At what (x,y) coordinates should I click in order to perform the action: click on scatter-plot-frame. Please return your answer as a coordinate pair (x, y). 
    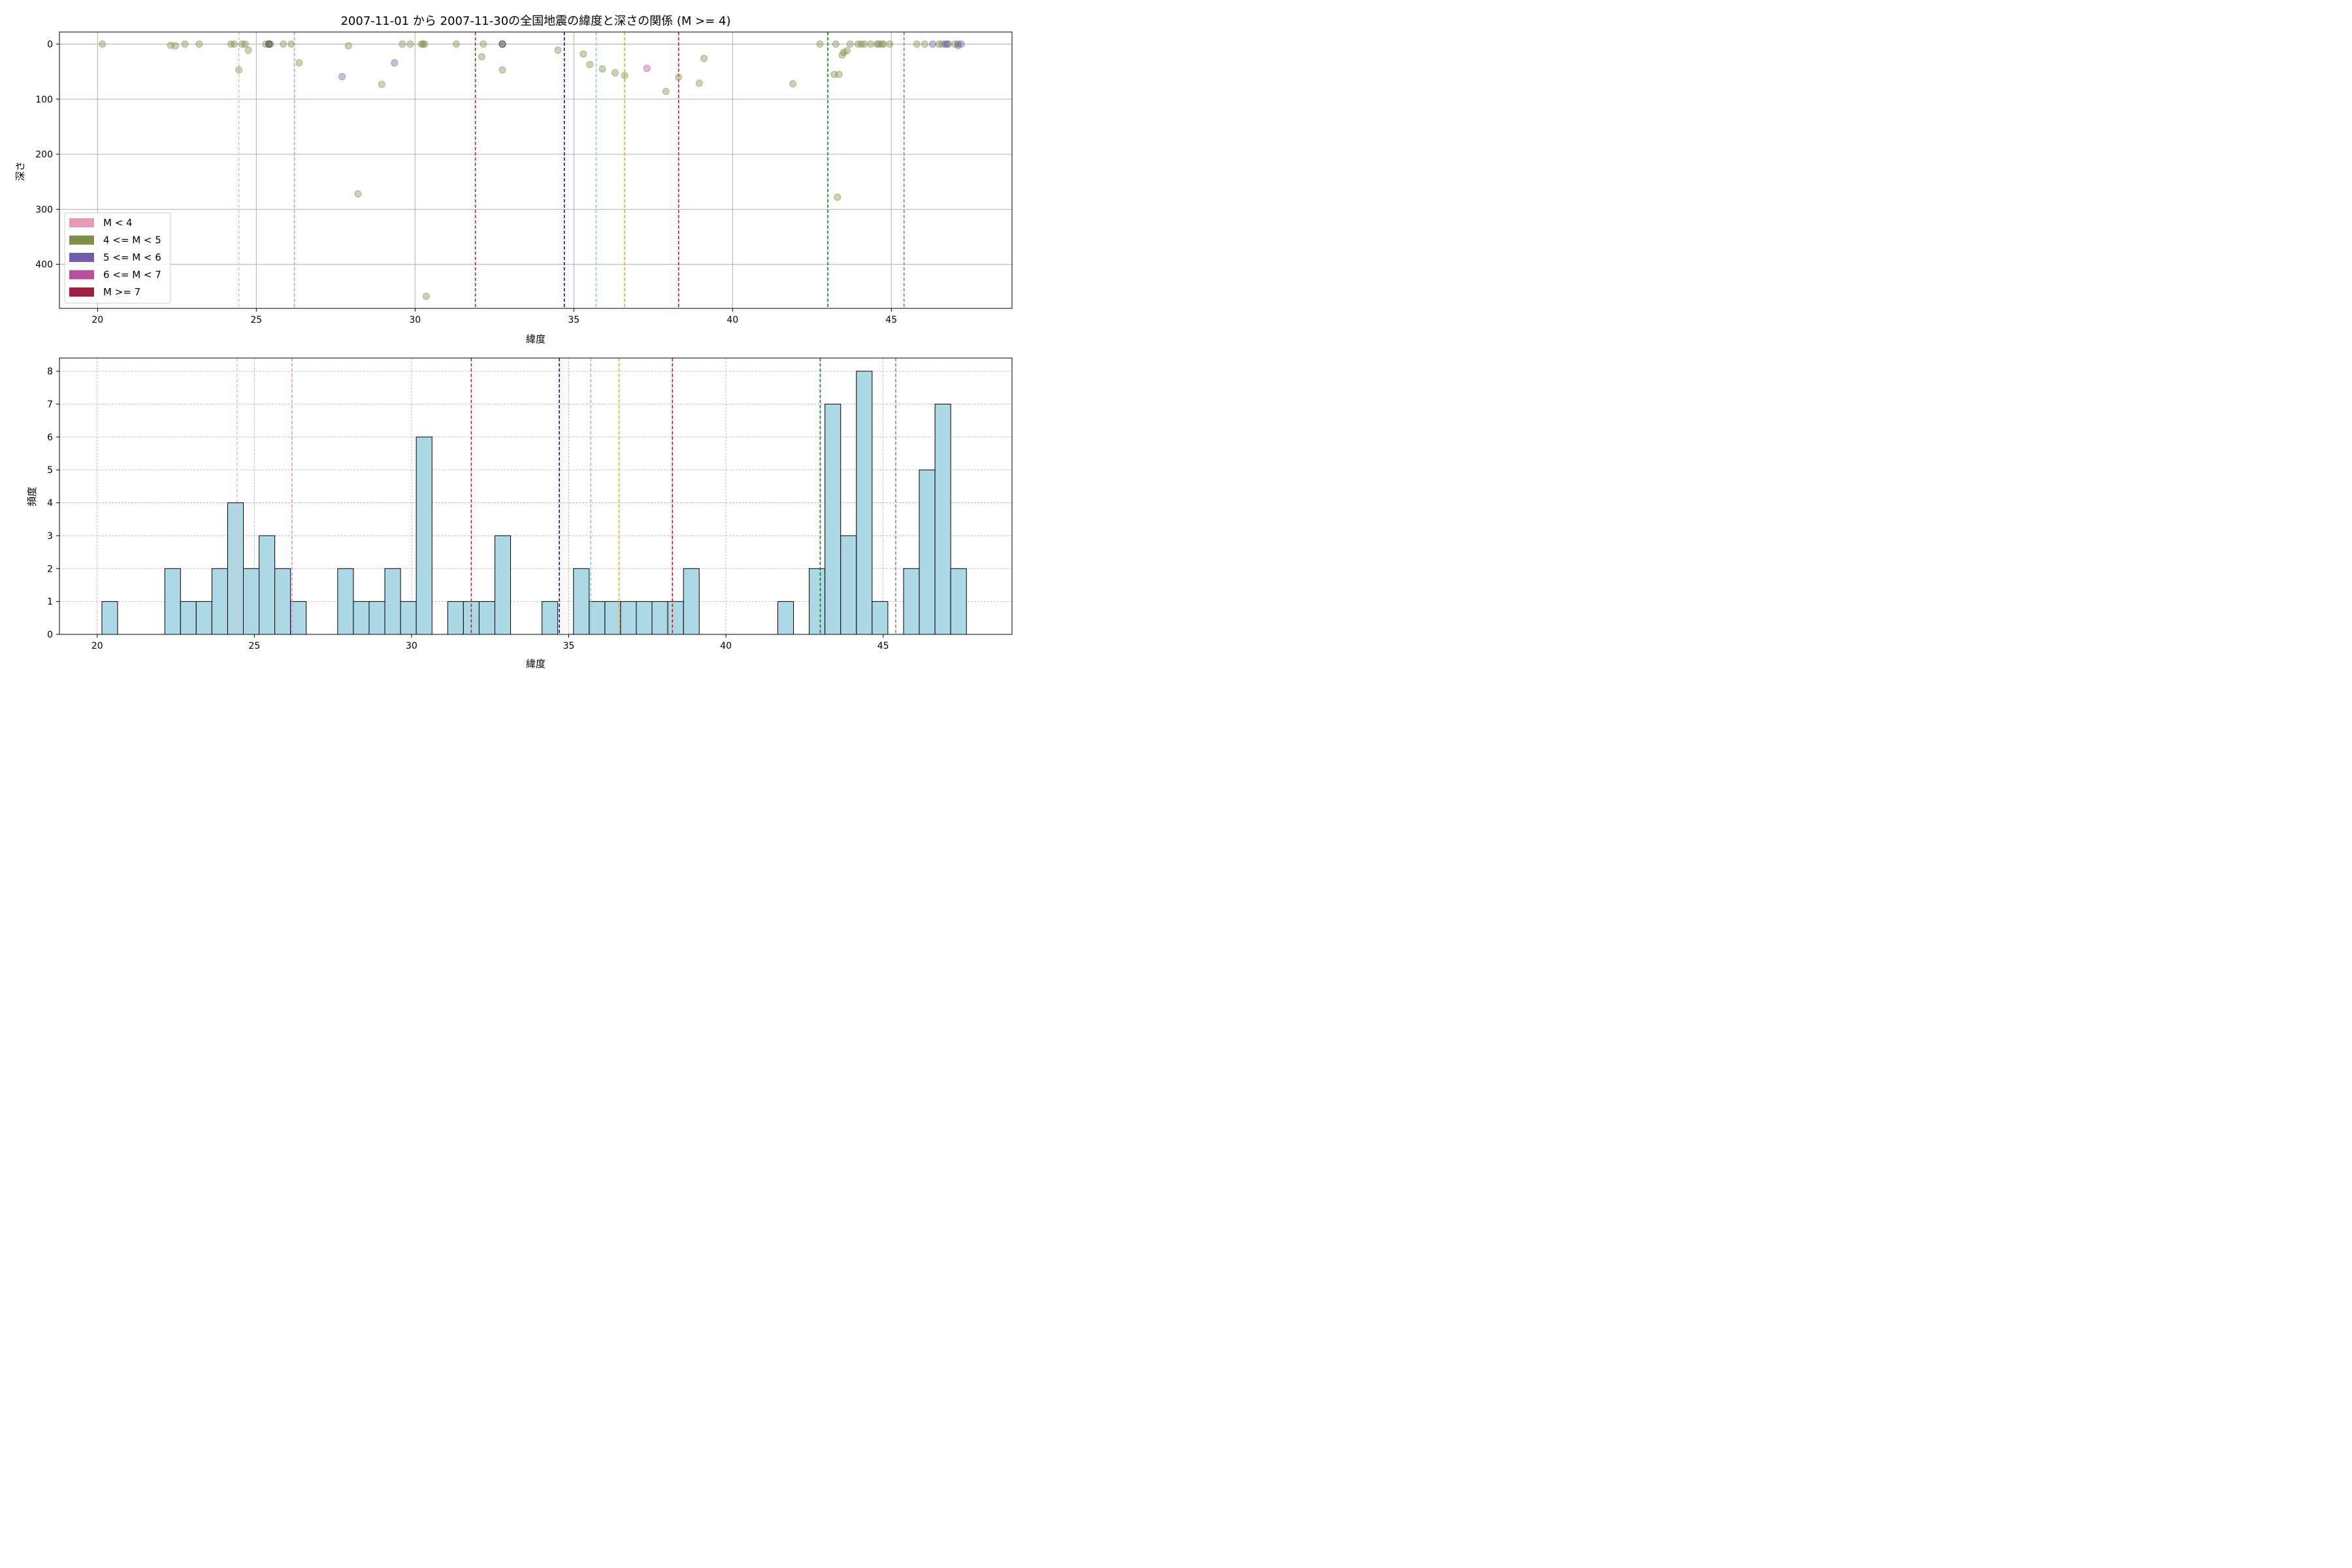
    Looking at the image, I should click on (536, 170).